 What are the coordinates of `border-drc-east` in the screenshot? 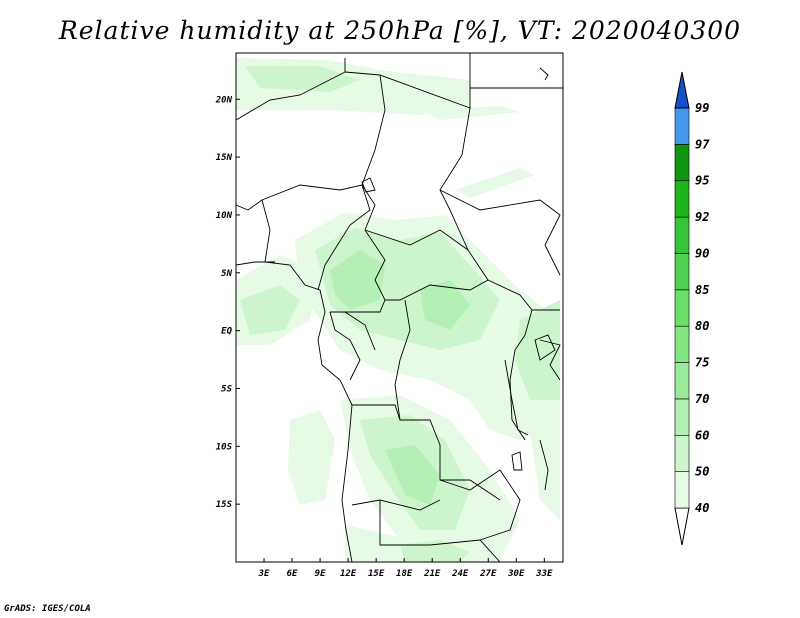 It's located at (510, 360).